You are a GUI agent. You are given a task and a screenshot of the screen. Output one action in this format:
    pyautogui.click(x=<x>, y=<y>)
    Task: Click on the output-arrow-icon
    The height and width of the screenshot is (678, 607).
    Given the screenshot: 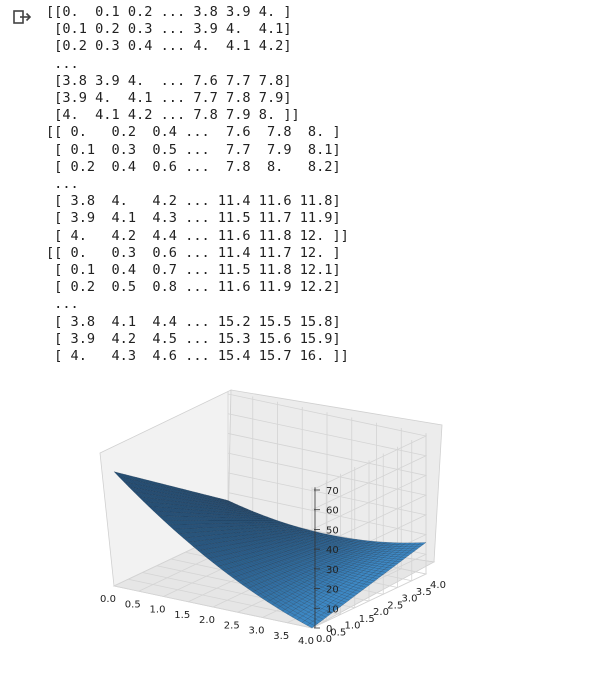 What is the action you would take?
    pyautogui.click(x=22, y=17)
    